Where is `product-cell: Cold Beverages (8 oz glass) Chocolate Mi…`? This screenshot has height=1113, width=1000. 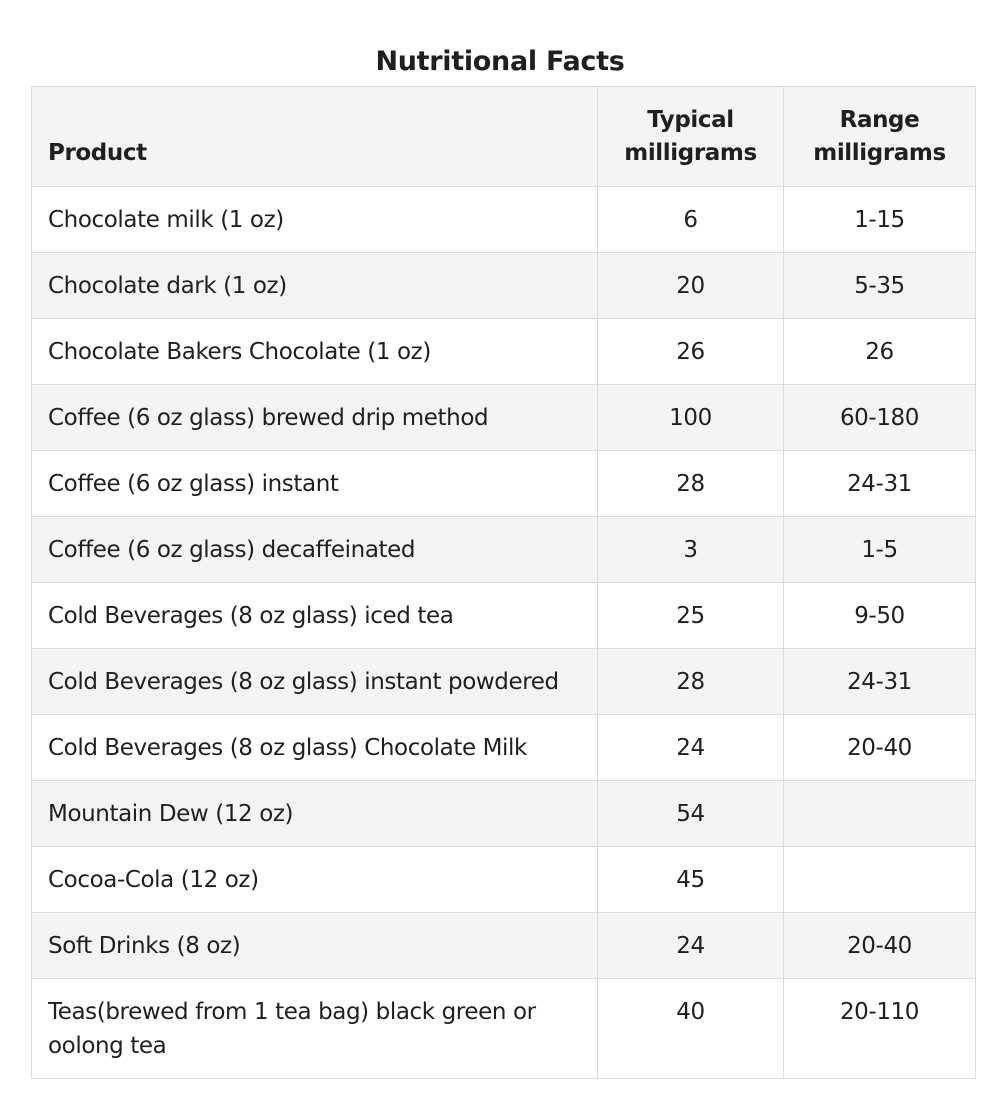 product-cell: Cold Beverages (8 oz glass) Chocolate Mi… is located at coordinates (314, 747).